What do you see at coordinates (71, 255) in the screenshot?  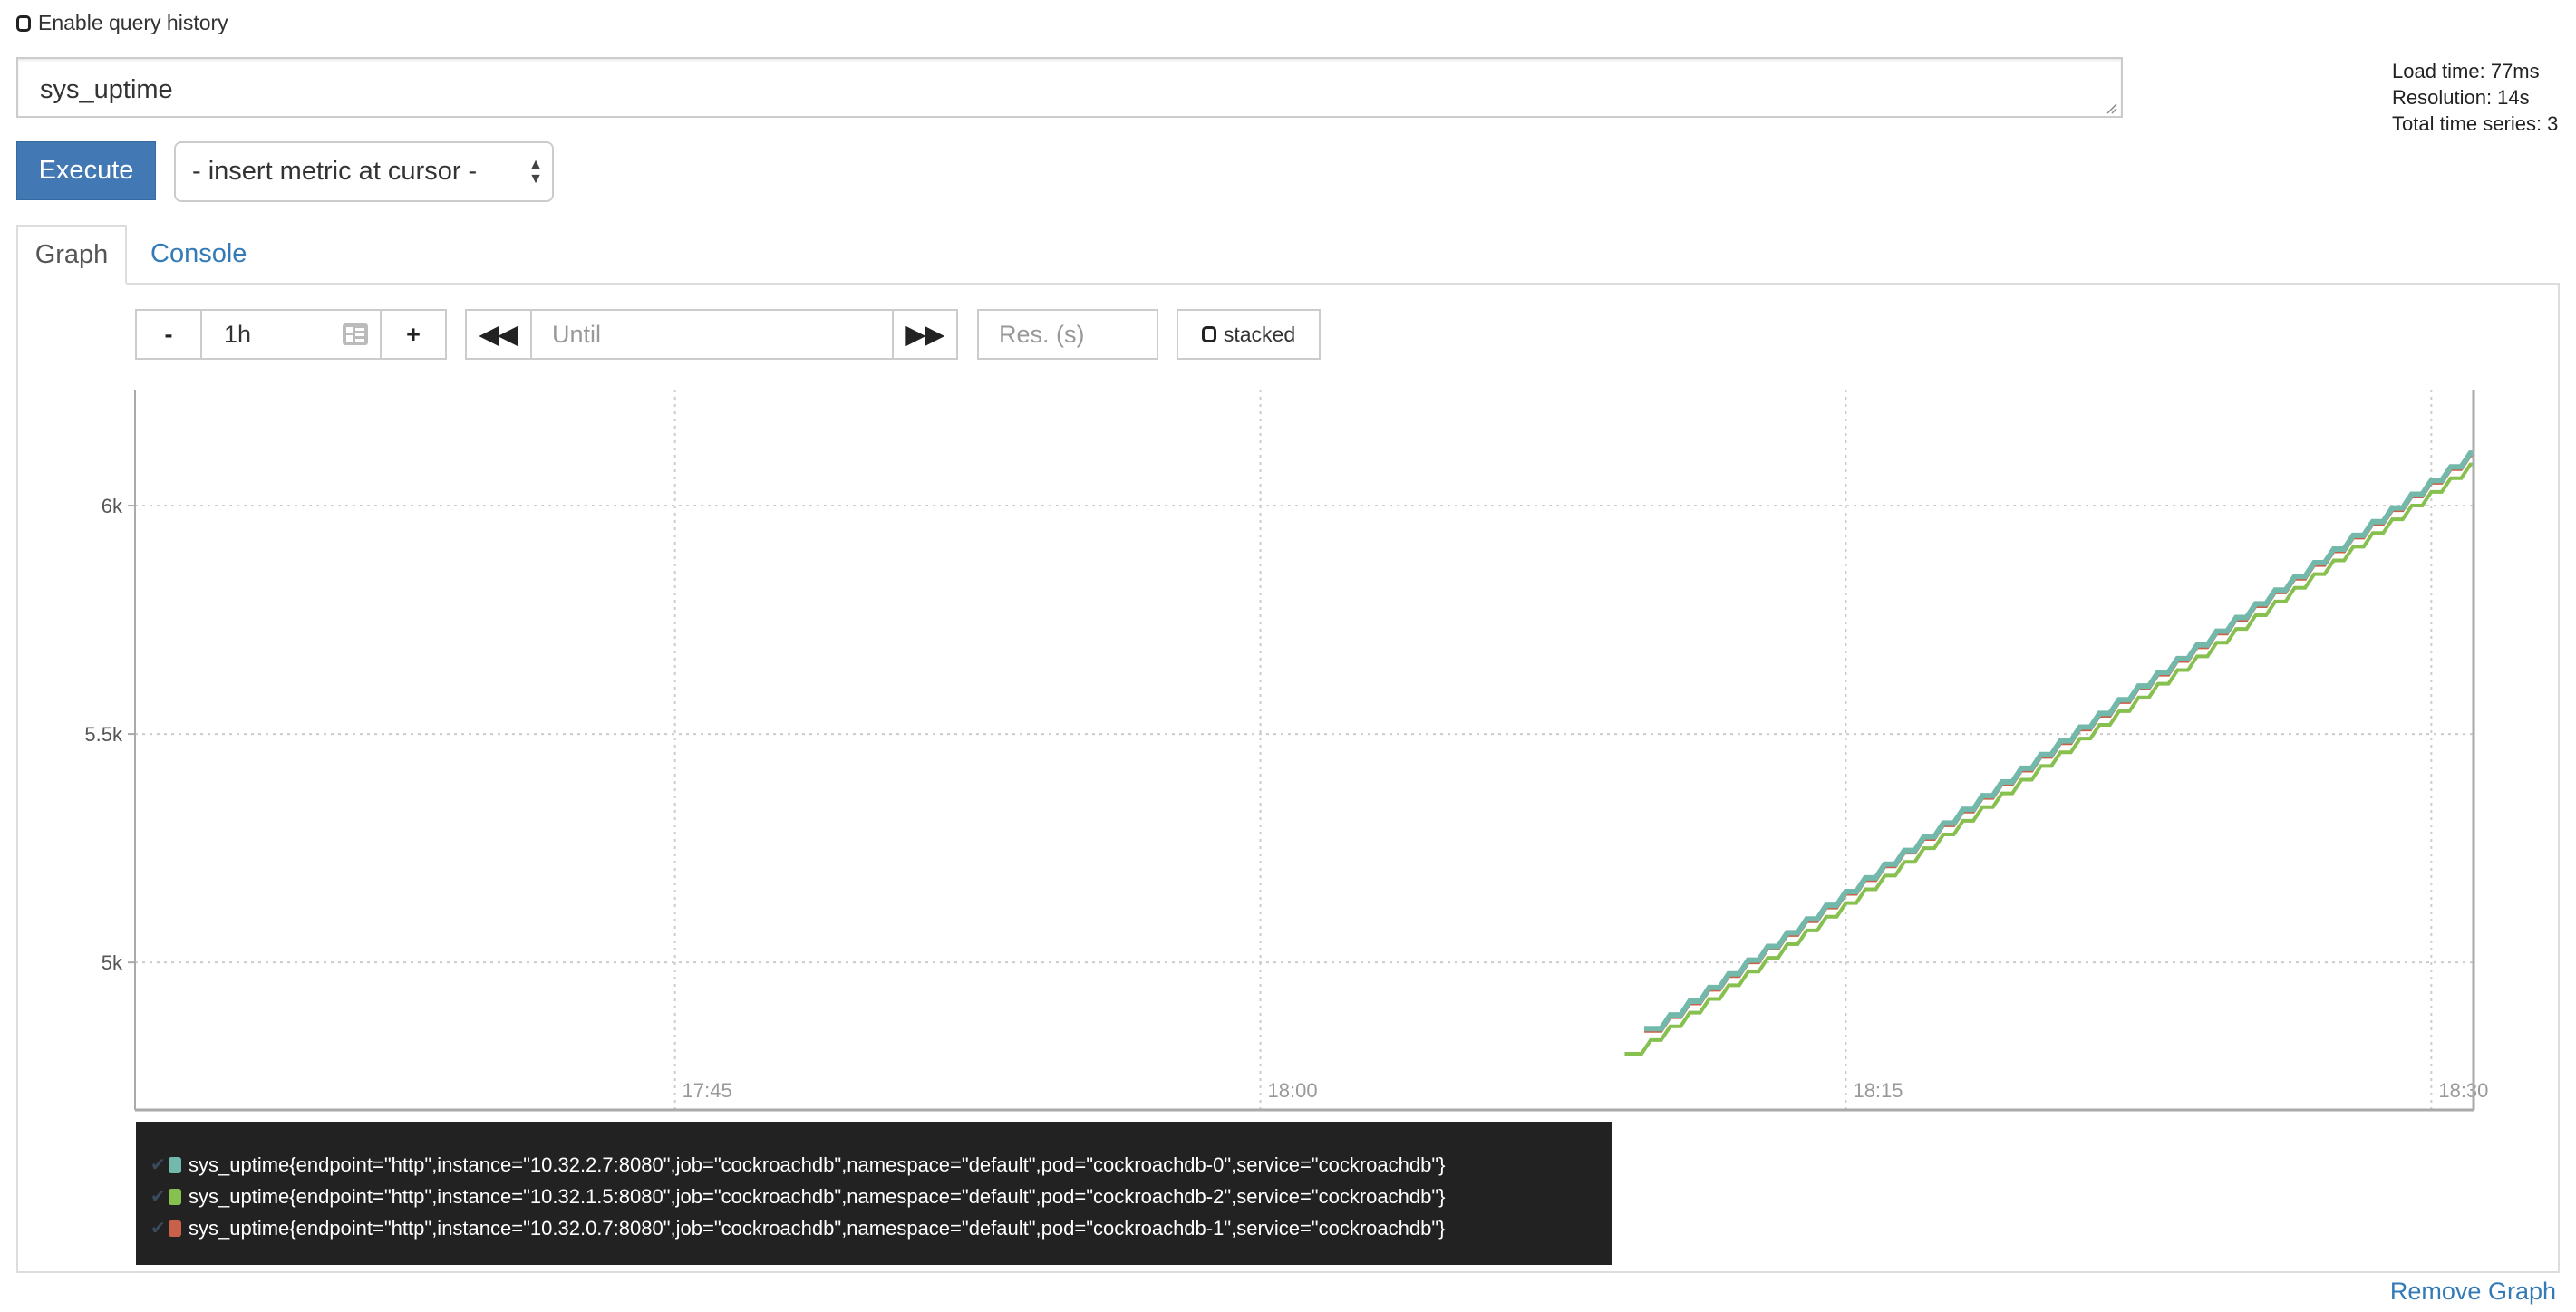 I see `tab-graph: Graph` at bounding box center [71, 255].